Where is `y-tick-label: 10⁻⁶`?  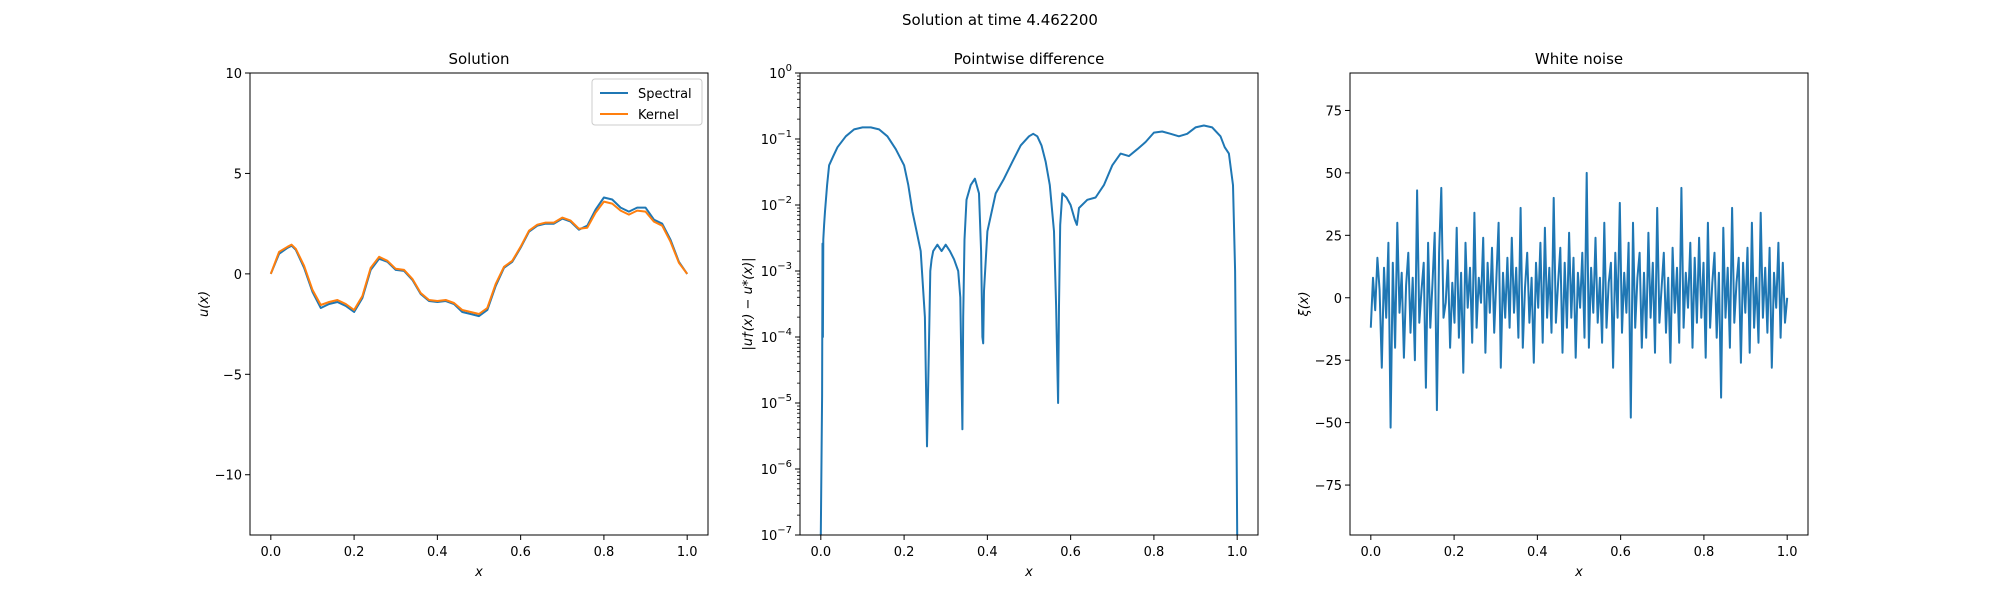 y-tick-label: 10⁻⁶ is located at coordinates (776, 468).